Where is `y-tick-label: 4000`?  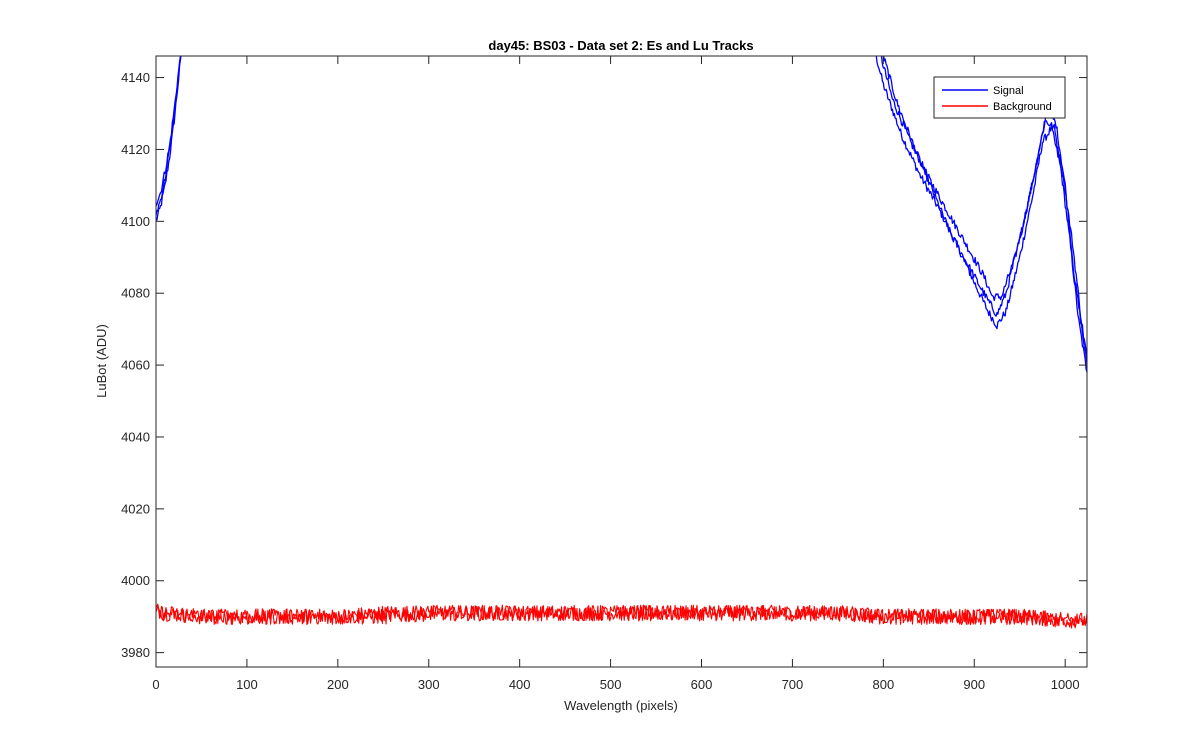
y-tick-label: 4000 is located at coordinates (135, 580).